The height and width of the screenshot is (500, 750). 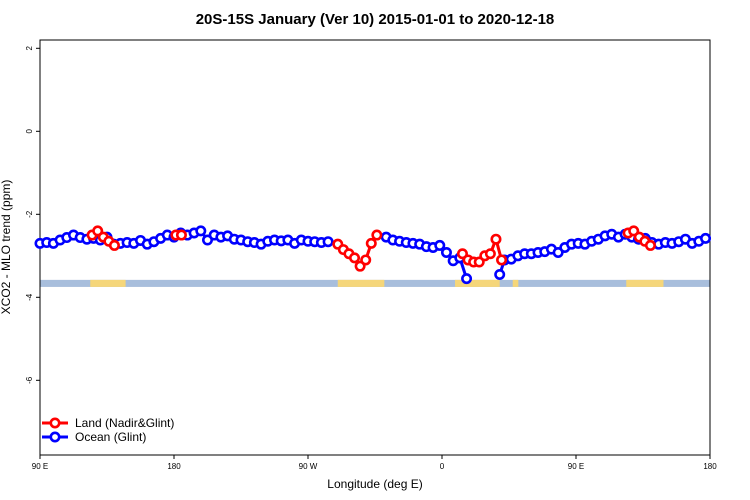 I want to click on x-axis-label: Longitude (deg E), so click(x=374, y=484).